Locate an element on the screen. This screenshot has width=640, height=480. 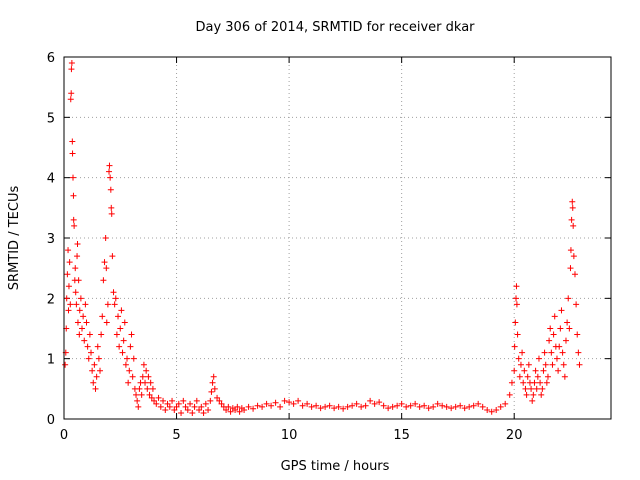
y-tick-label: 6 is located at coordinates (51, 58).